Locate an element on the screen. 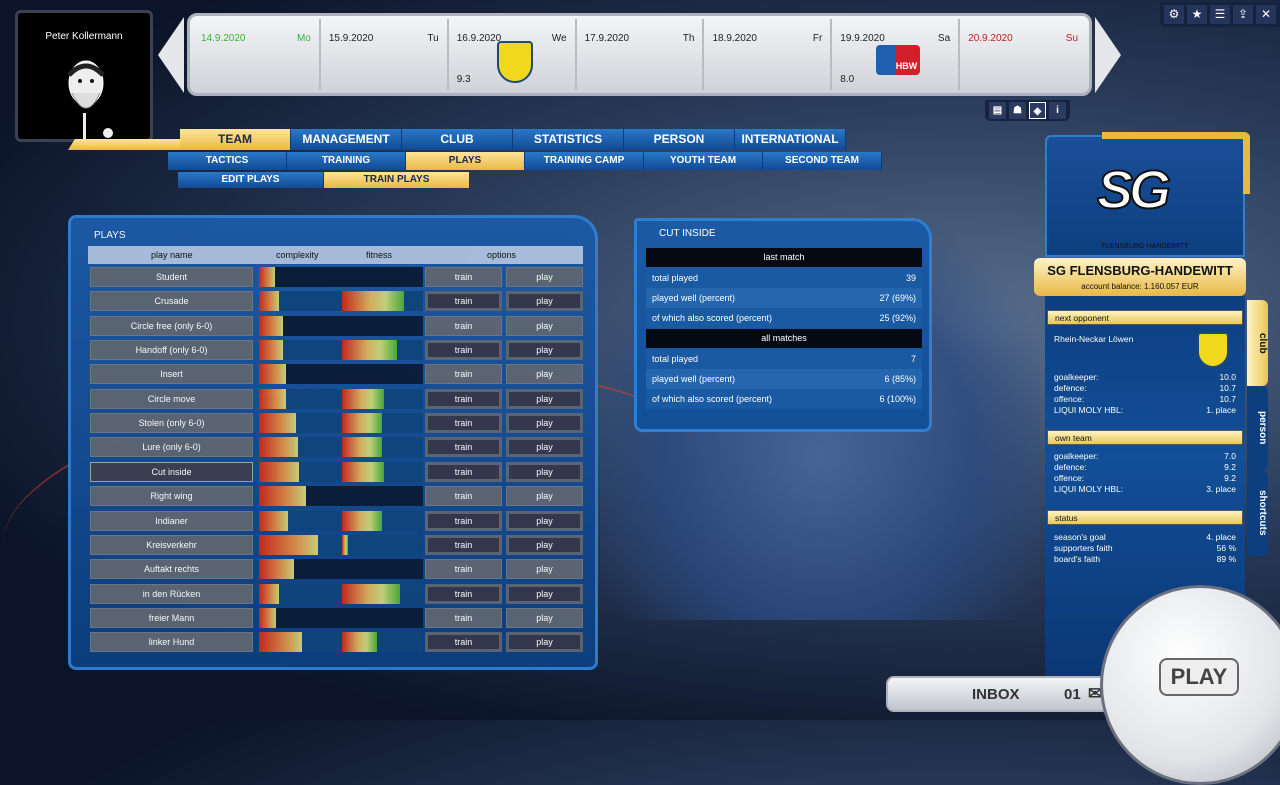  calendar-day: 17.9.2020 Th is located at coordinates (641, 54).